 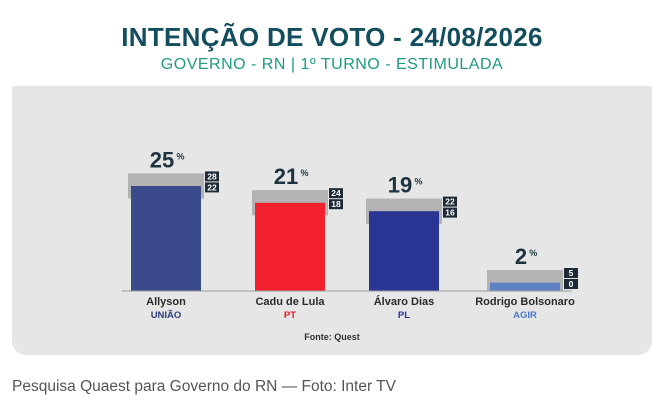 I want to click on upper-margin-label: 22, so click(x=450, y=202).